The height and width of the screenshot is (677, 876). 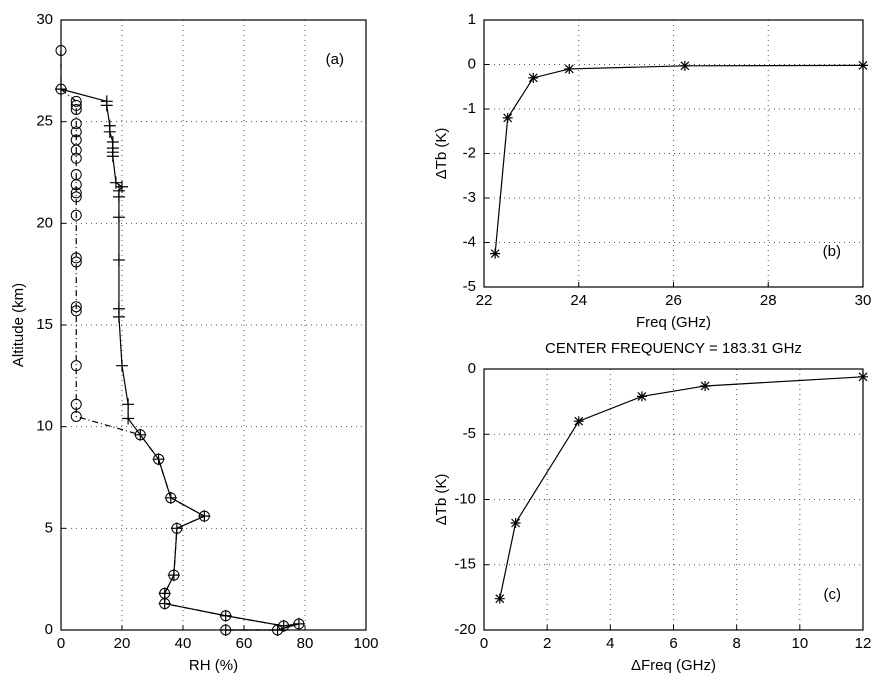 I want to click on y-tick-label: -3, so click(x=469, y=197).